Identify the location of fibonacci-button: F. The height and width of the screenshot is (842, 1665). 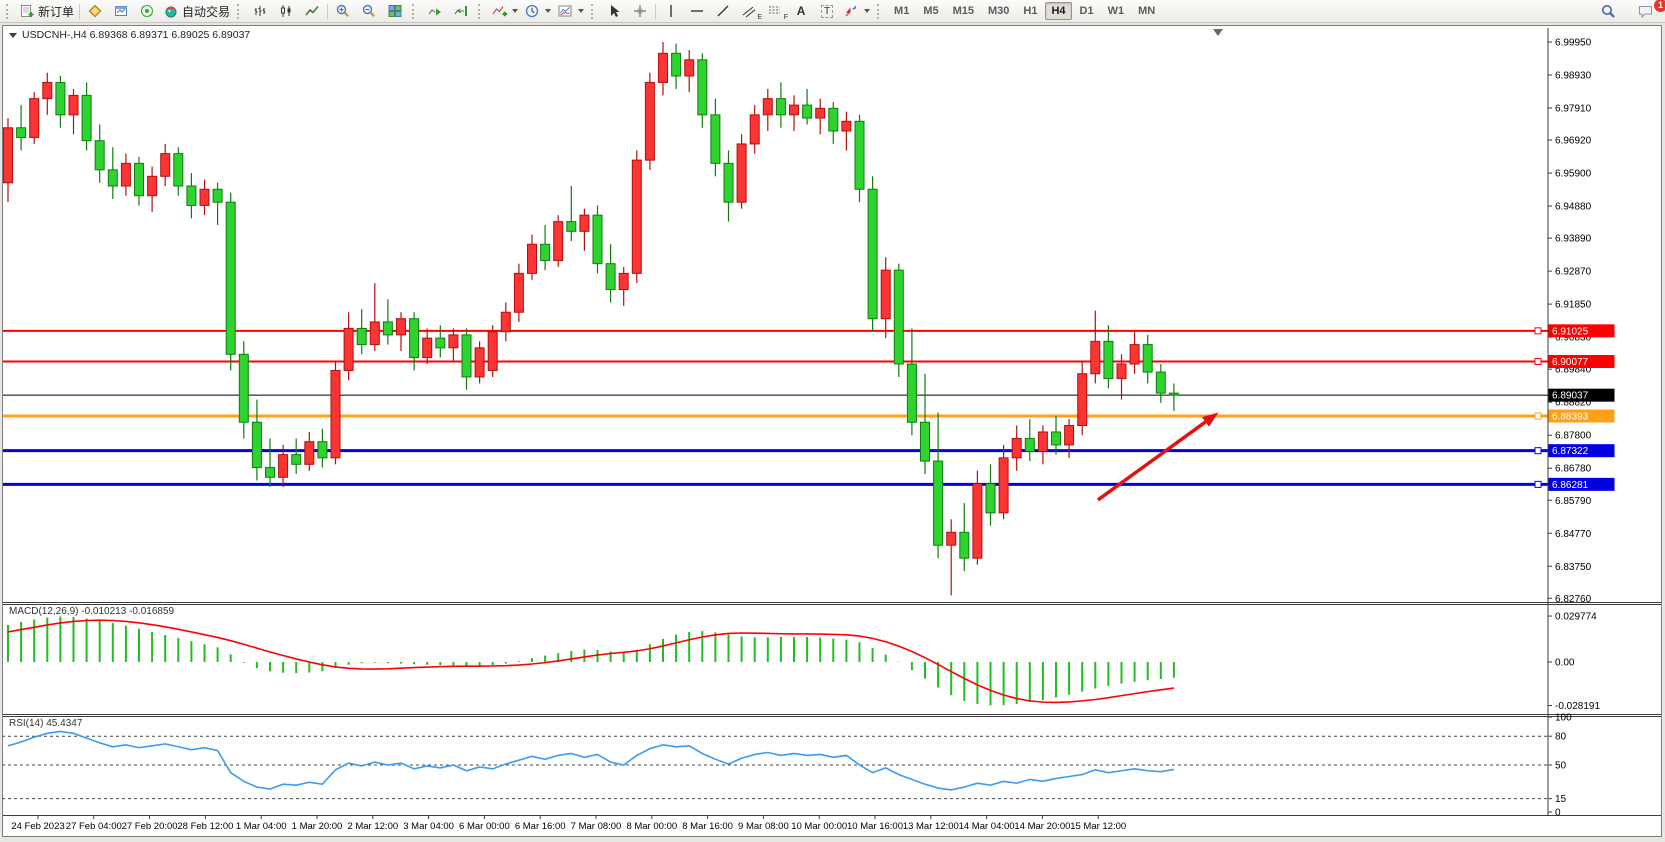
(775, 11).